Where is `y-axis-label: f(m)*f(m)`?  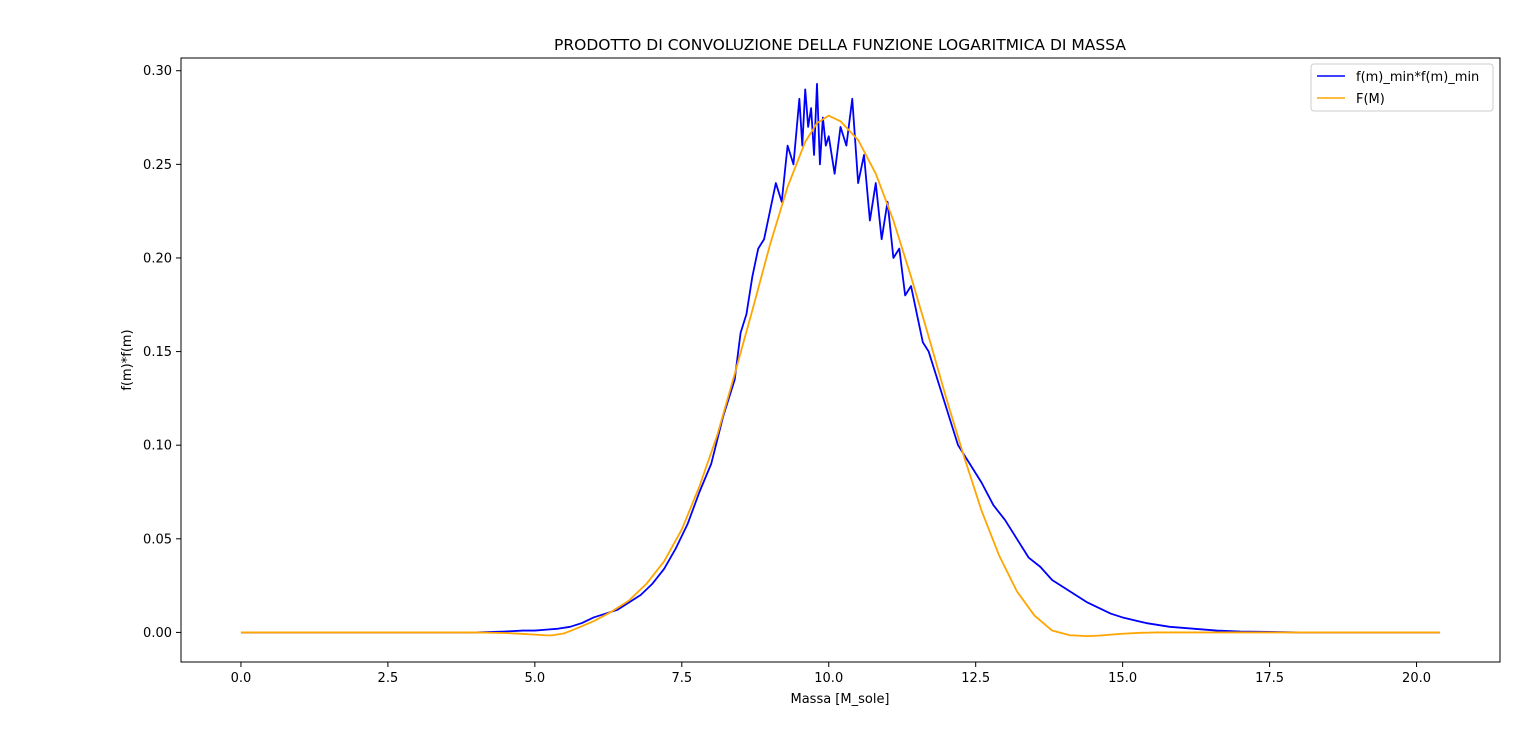 y-axis-label: f(m)*f(m) is located at coordinates (127, 359).